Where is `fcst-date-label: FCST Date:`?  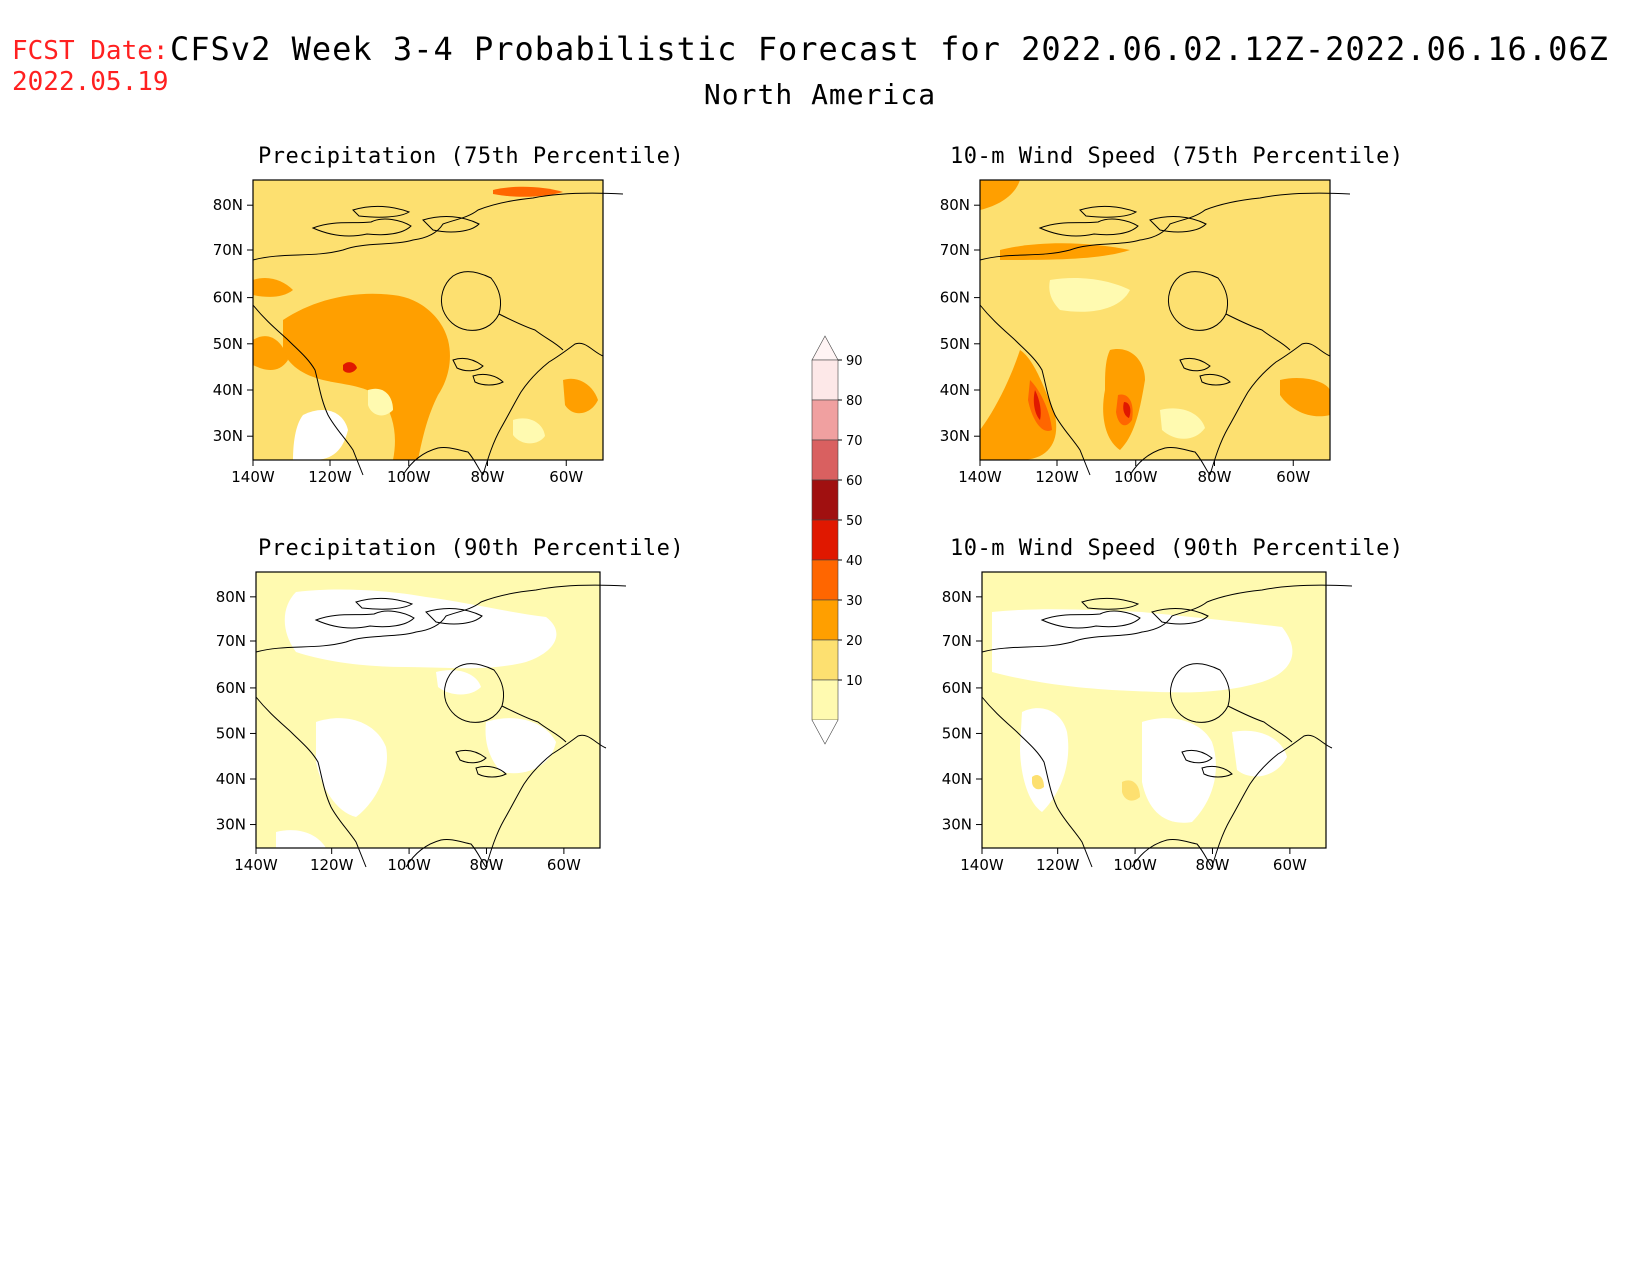 fcst-date-label: FCST Date: is located at coordinates (90, 51).